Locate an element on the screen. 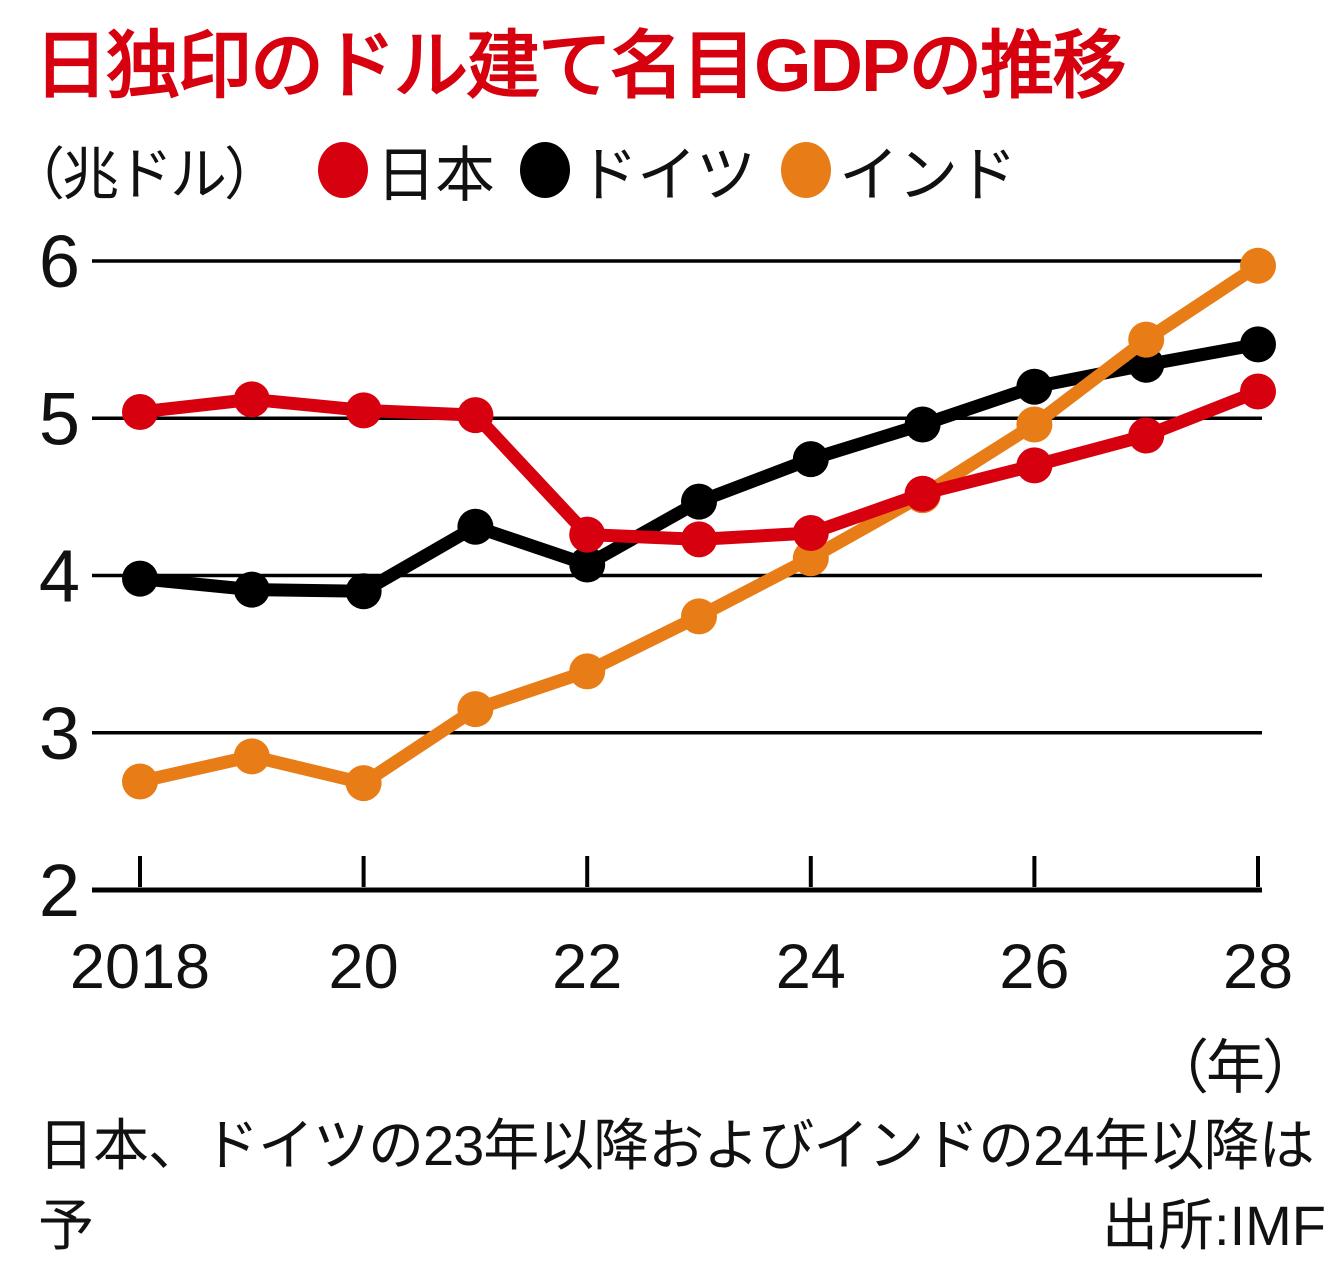  svg-text: 2018 is located at coordinates (140, 967).